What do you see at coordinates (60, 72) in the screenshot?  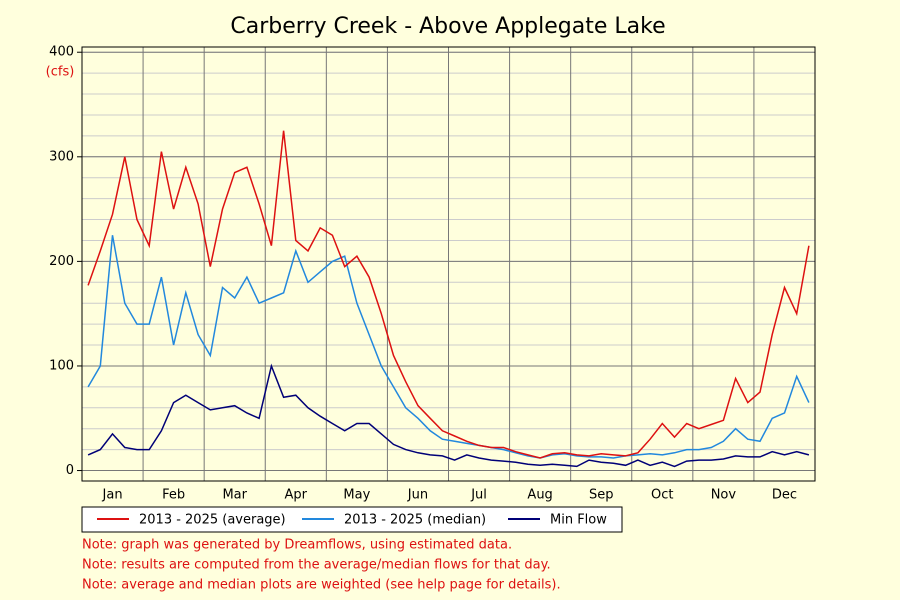 I see `y-axis-label: (cfs)` at bounding box center [60, 72].